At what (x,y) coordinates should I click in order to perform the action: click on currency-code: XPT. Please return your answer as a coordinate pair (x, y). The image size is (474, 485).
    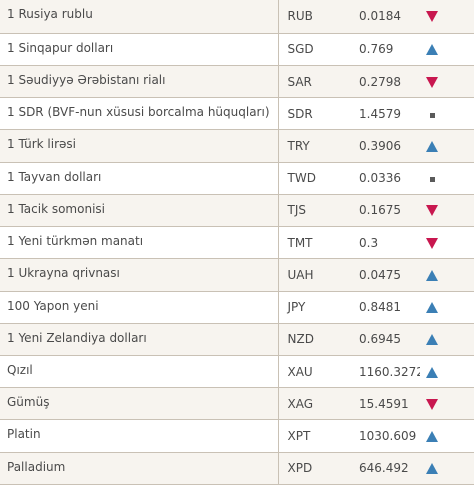
    Looking at the image, I should click on (313, 436).